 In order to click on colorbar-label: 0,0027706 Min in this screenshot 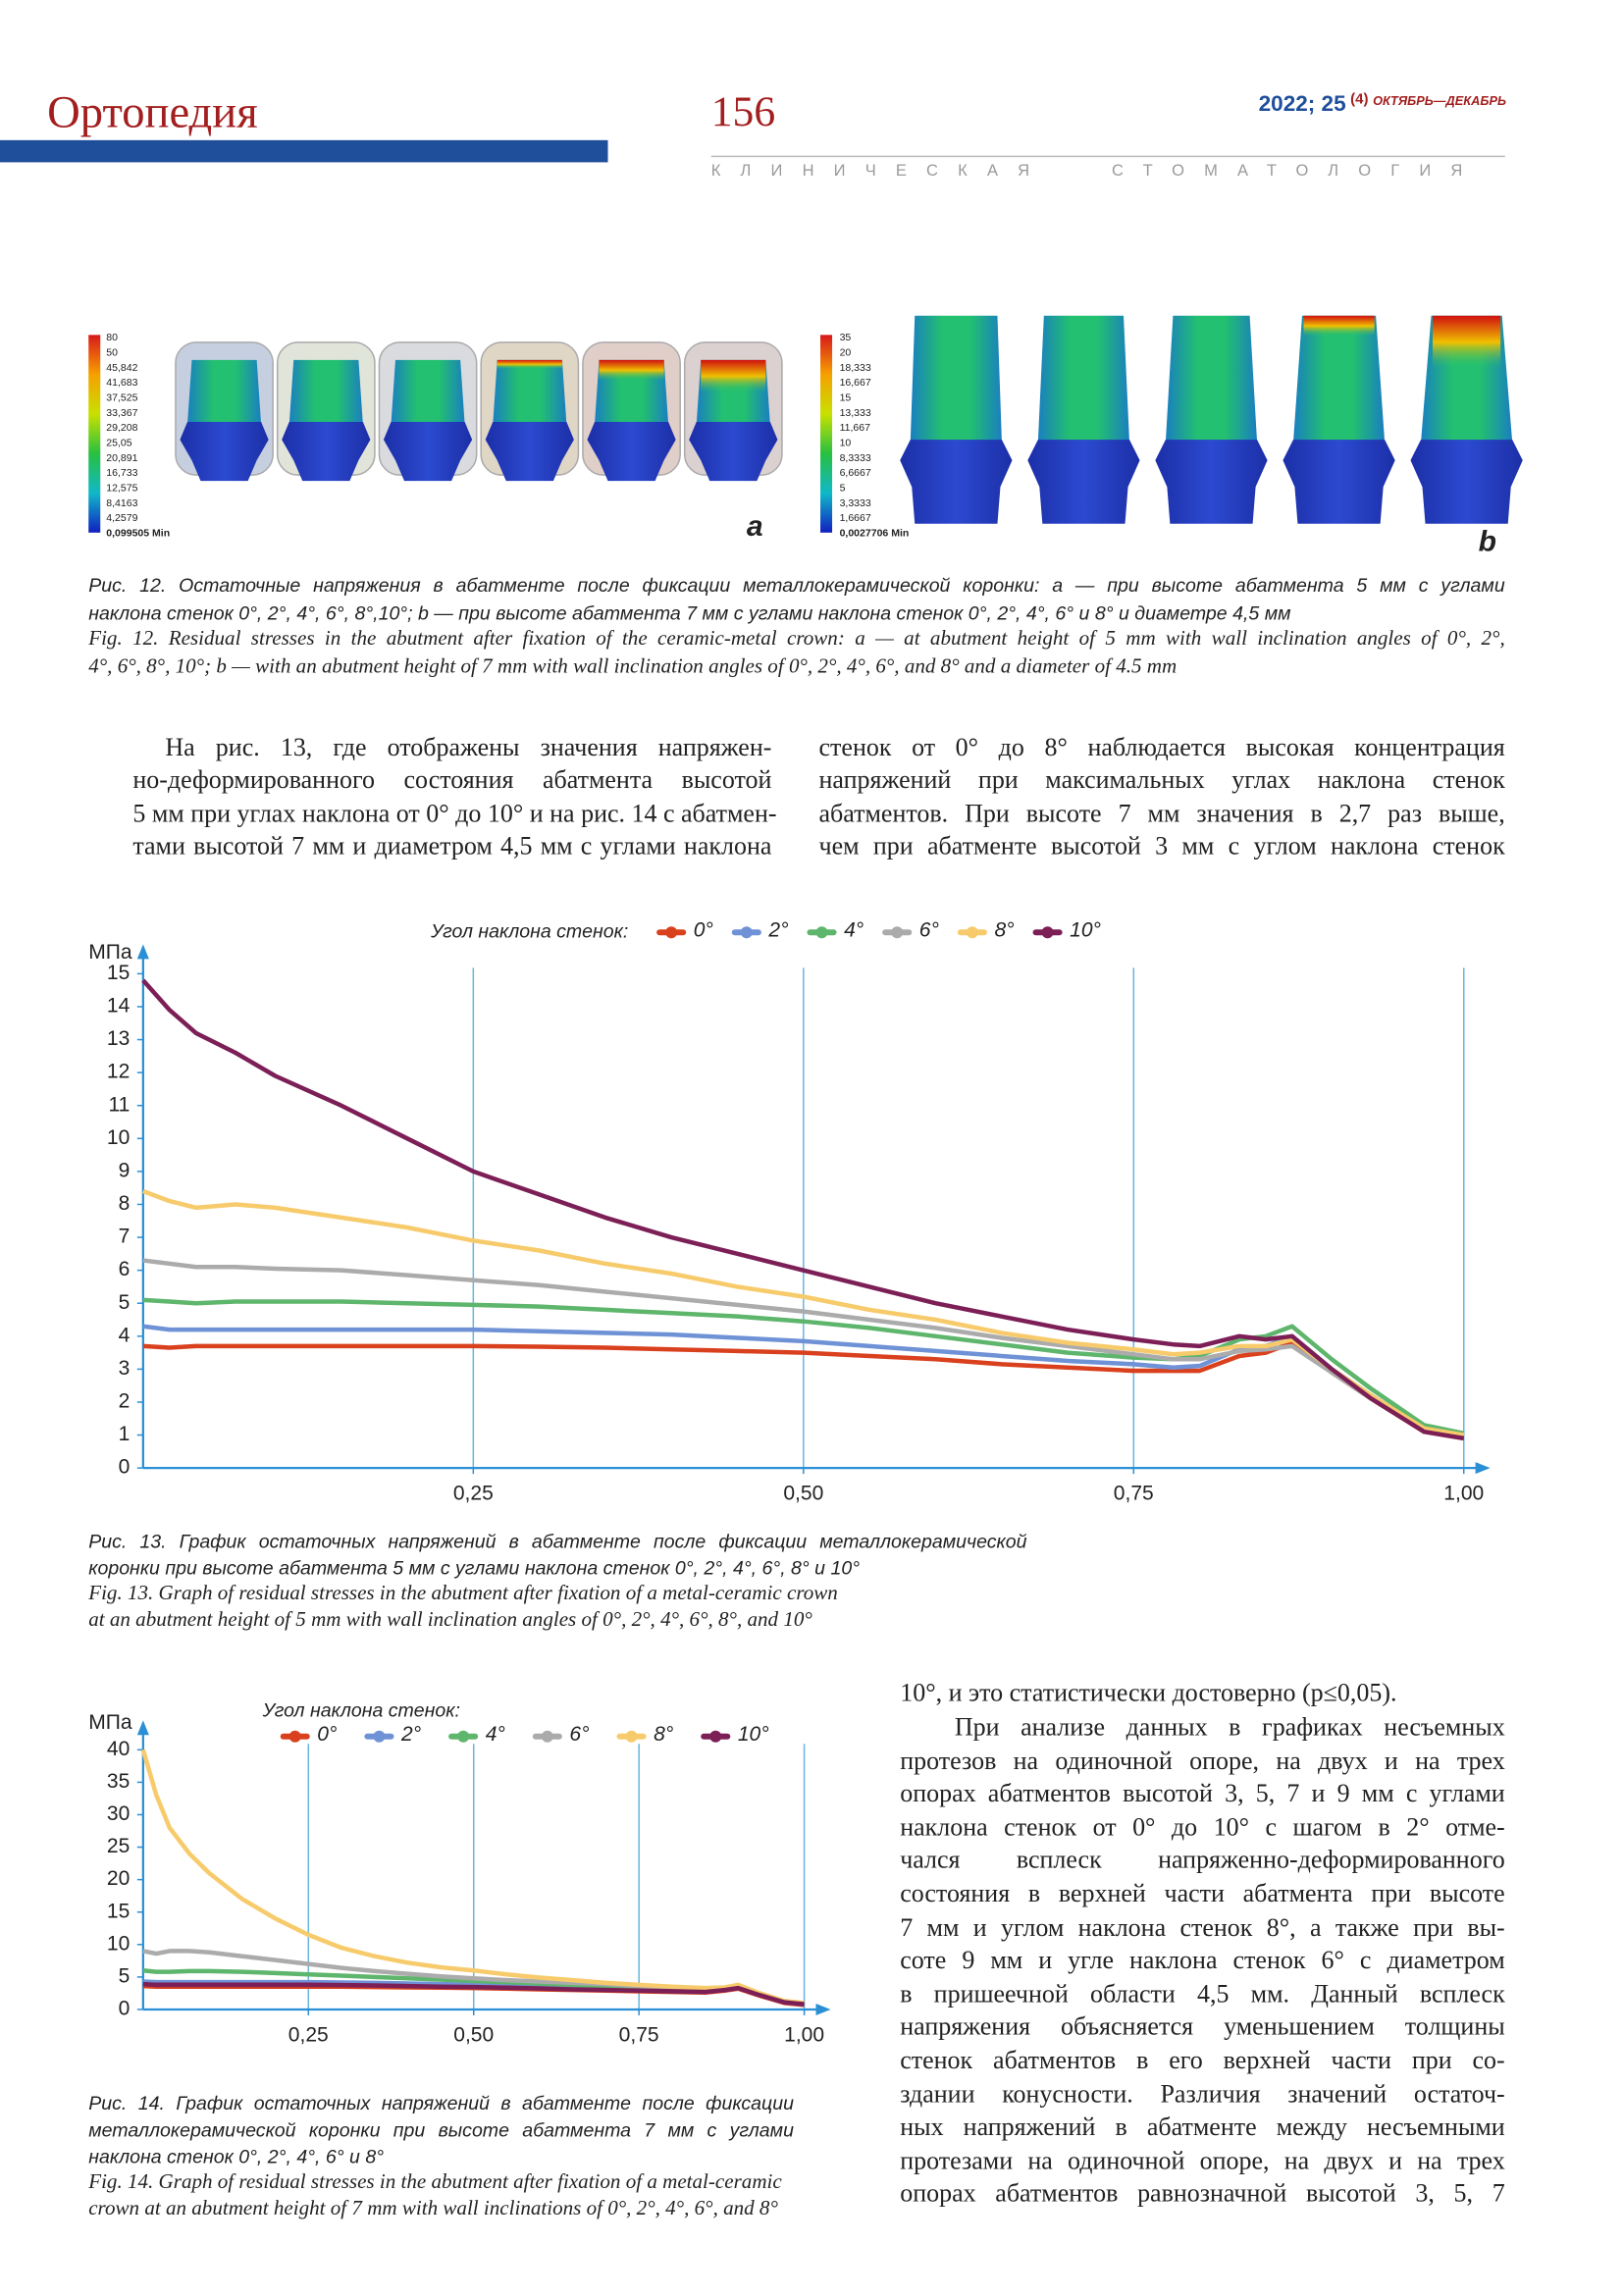, I will do `click(875, 533)`.